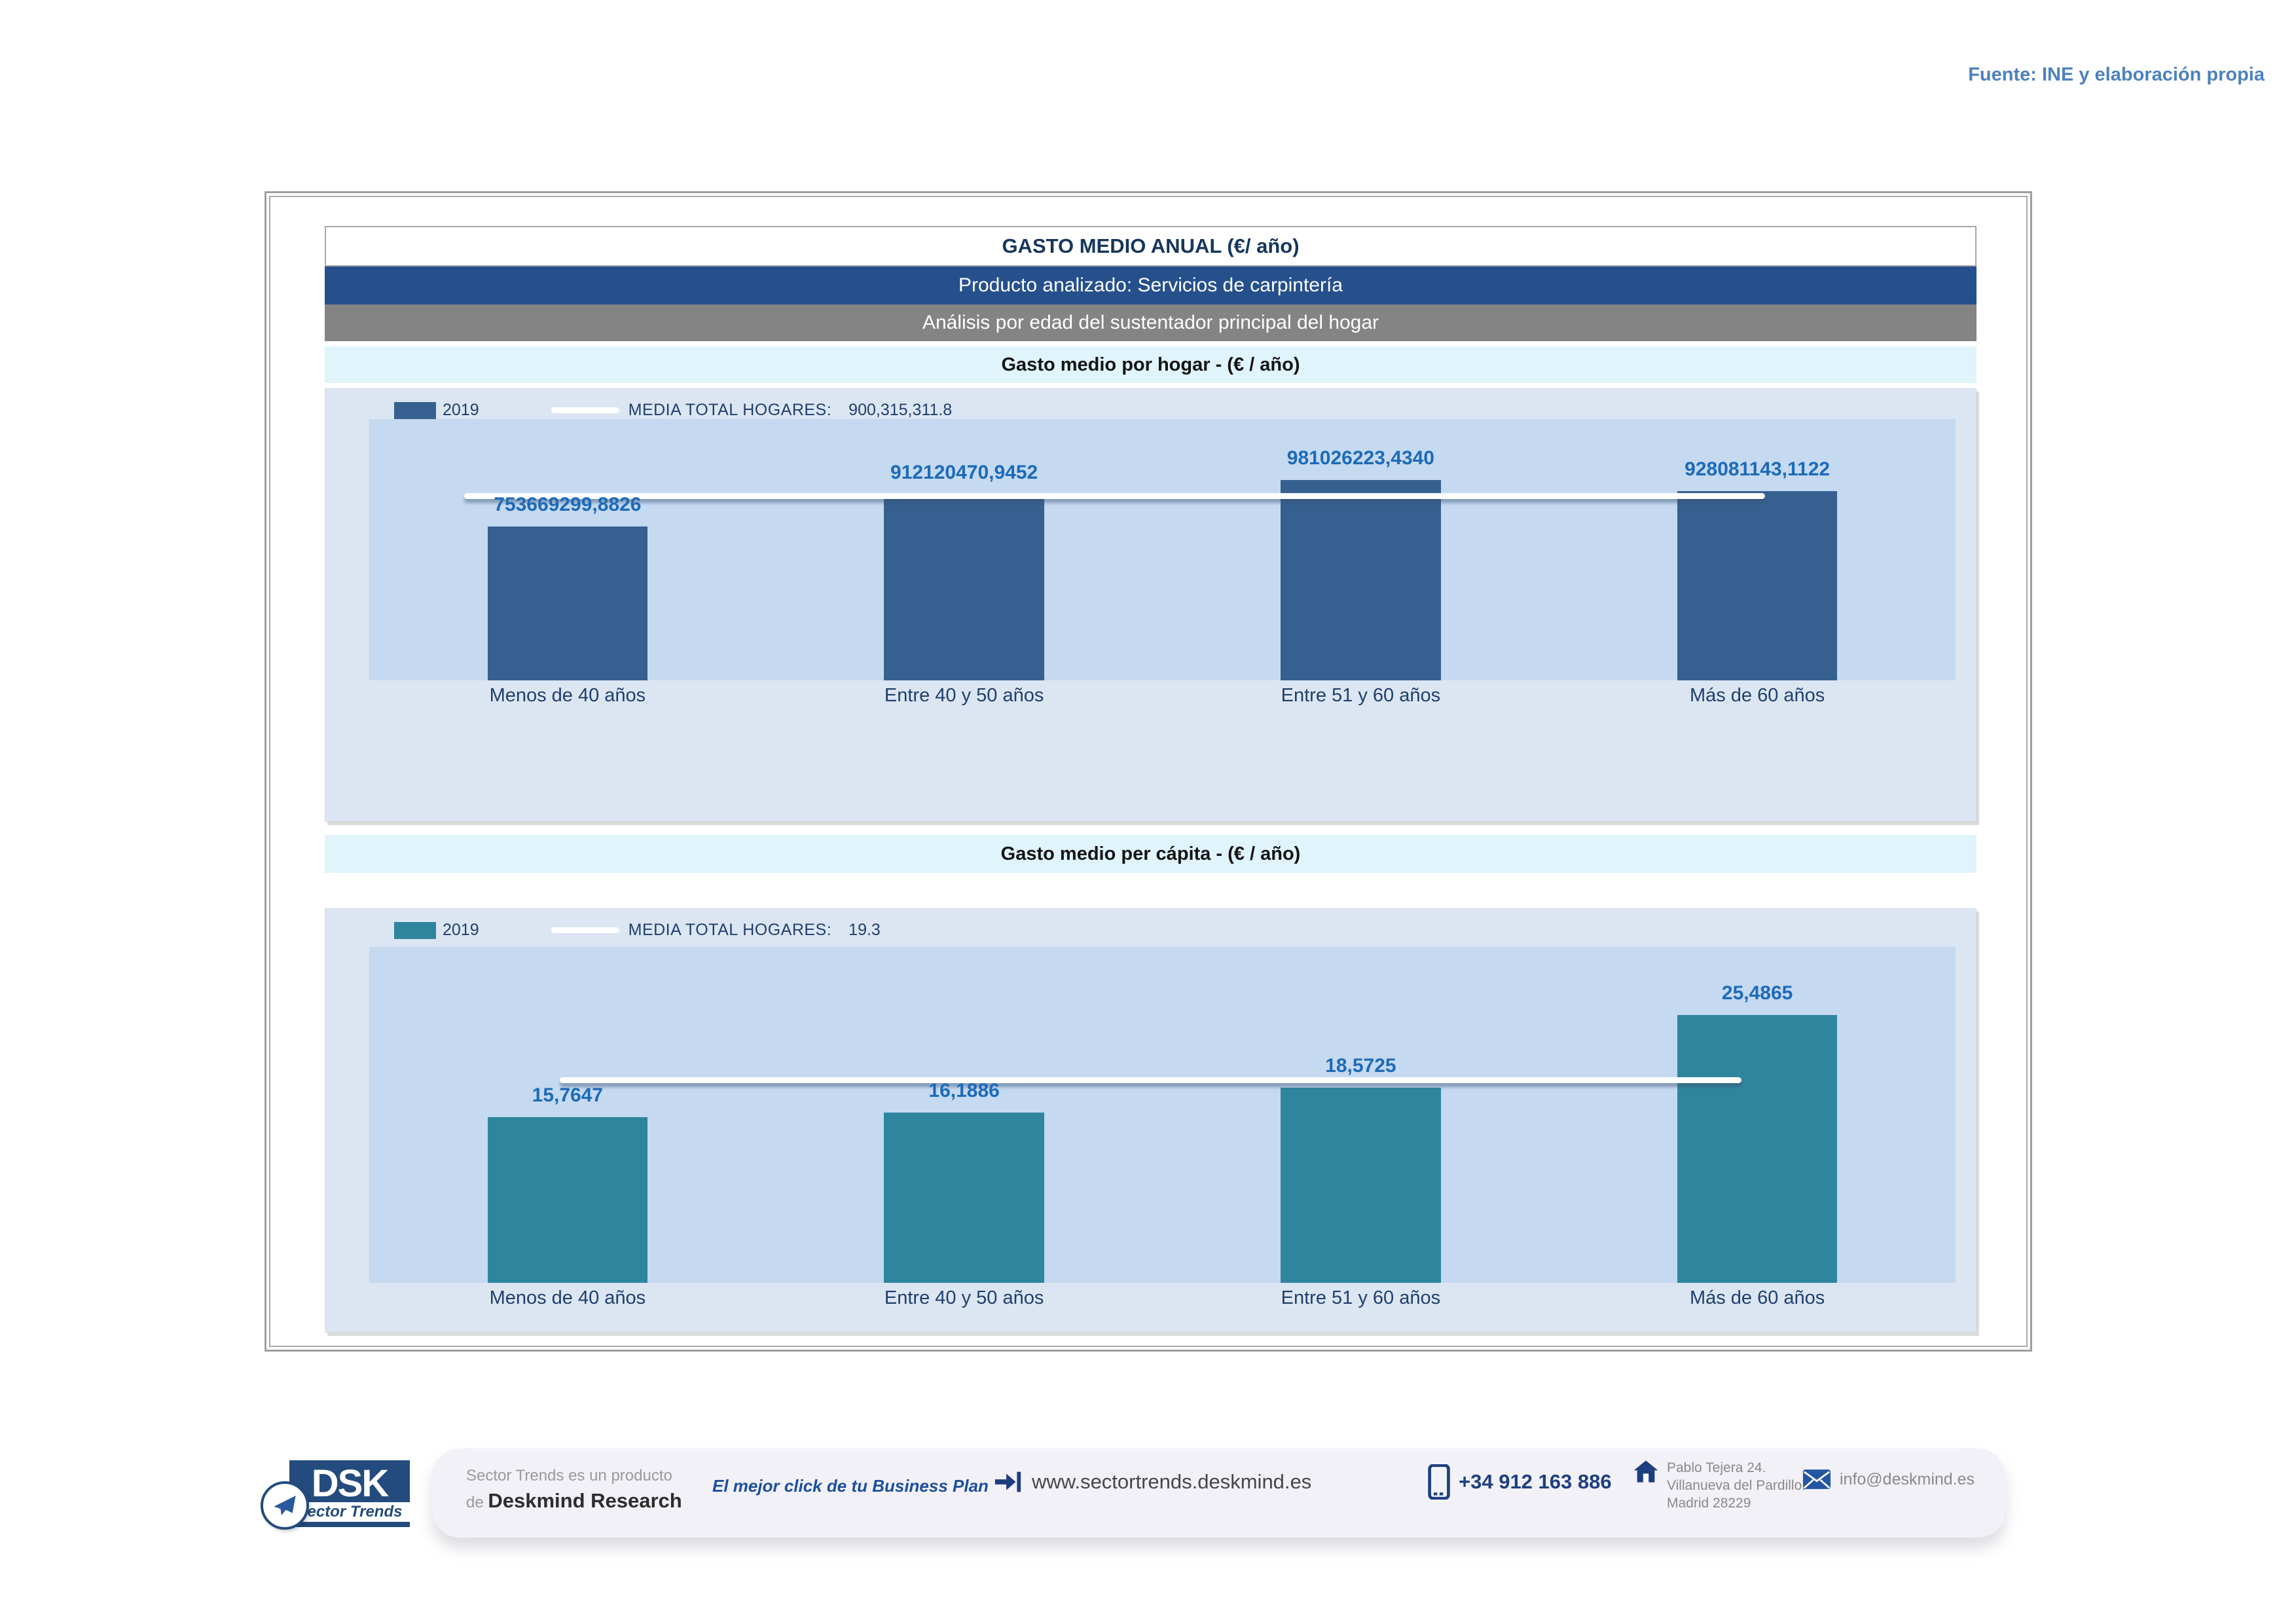  I want to click on dsk-logo: DSK Sector Trends, so click(336, 1496).